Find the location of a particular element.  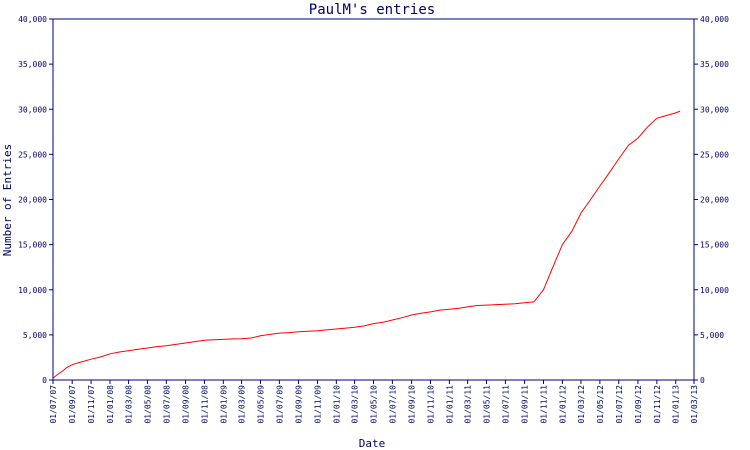

x-tick-label: 01/03/08 is located at coordinates (129, 404).